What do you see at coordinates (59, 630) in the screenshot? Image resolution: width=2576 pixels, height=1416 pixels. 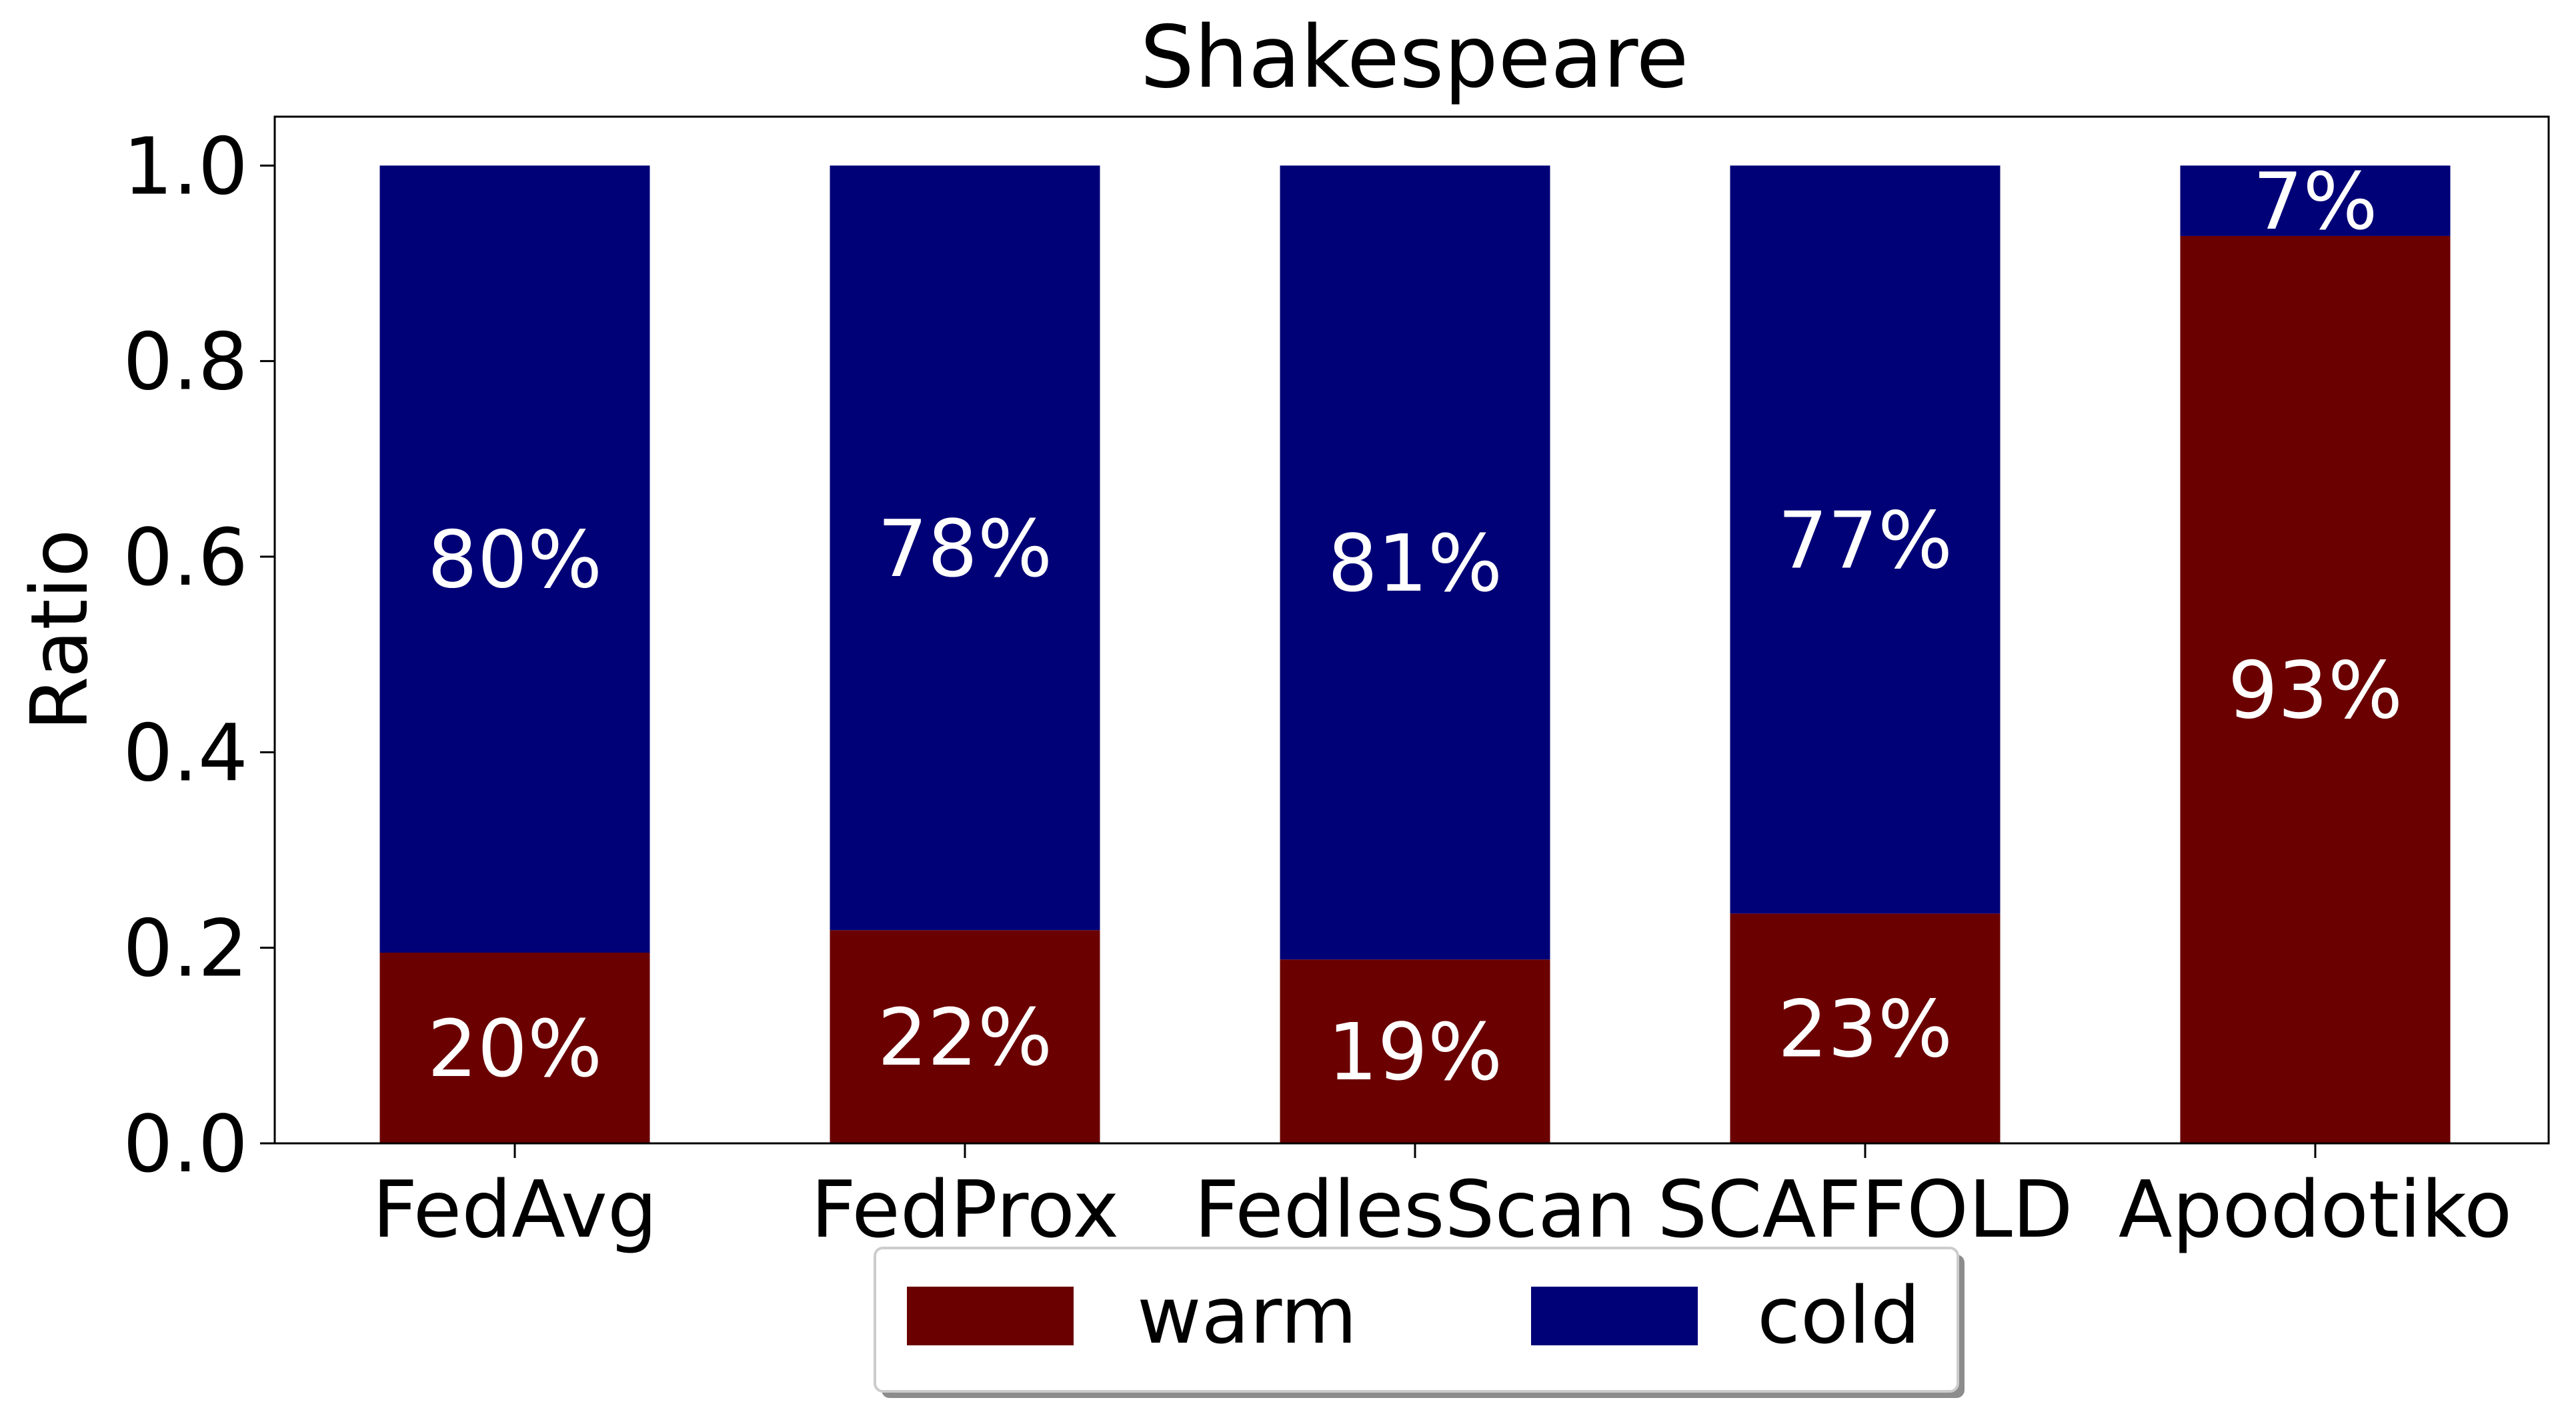 I see `y-axis-label: Ratio` at bounding box center [59, 630].